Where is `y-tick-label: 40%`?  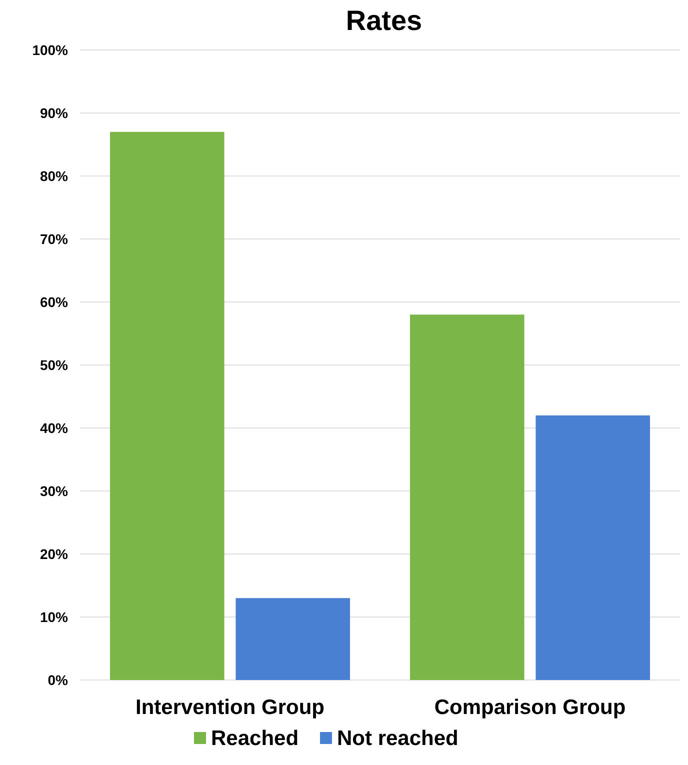
y-tick-label: 40% is located at coordinates (54, 428).